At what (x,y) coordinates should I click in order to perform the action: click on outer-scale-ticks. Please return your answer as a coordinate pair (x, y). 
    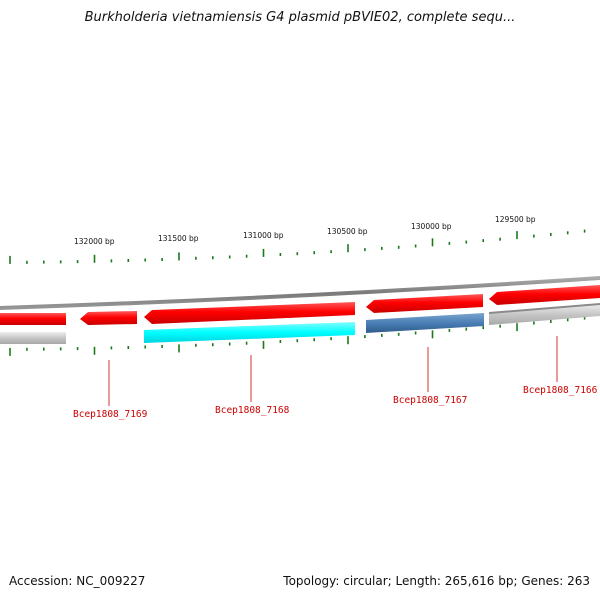
    Looking at the image, I should click on (297, 246).